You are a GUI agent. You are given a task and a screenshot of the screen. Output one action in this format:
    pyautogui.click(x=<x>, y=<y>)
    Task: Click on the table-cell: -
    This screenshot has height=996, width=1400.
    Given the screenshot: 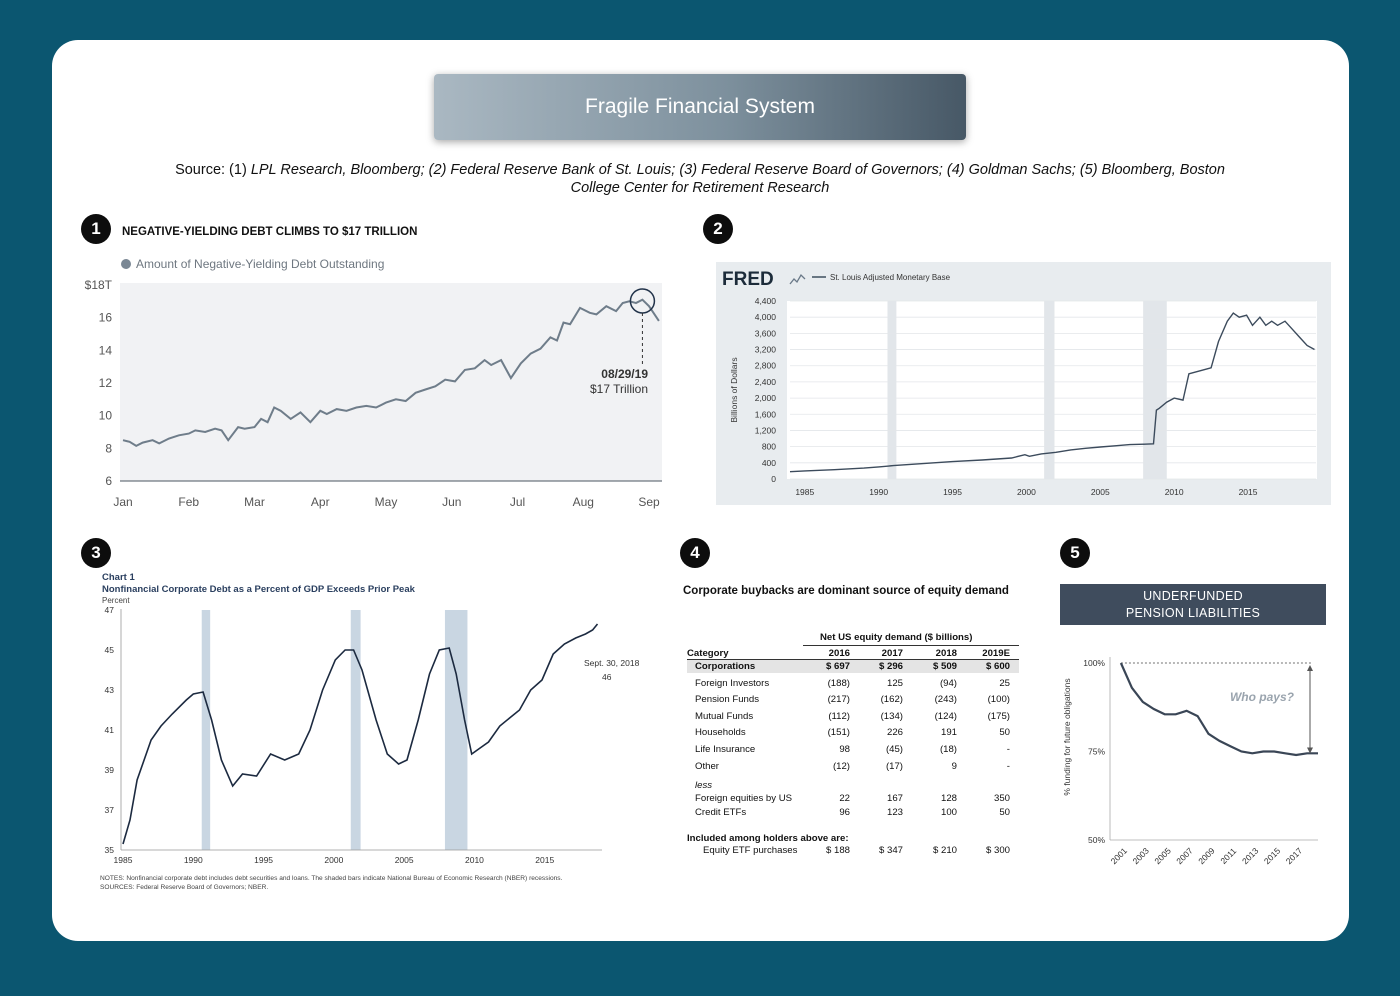 What is the action you would take?
    pyautogui.click(x=1008, y=749)
    